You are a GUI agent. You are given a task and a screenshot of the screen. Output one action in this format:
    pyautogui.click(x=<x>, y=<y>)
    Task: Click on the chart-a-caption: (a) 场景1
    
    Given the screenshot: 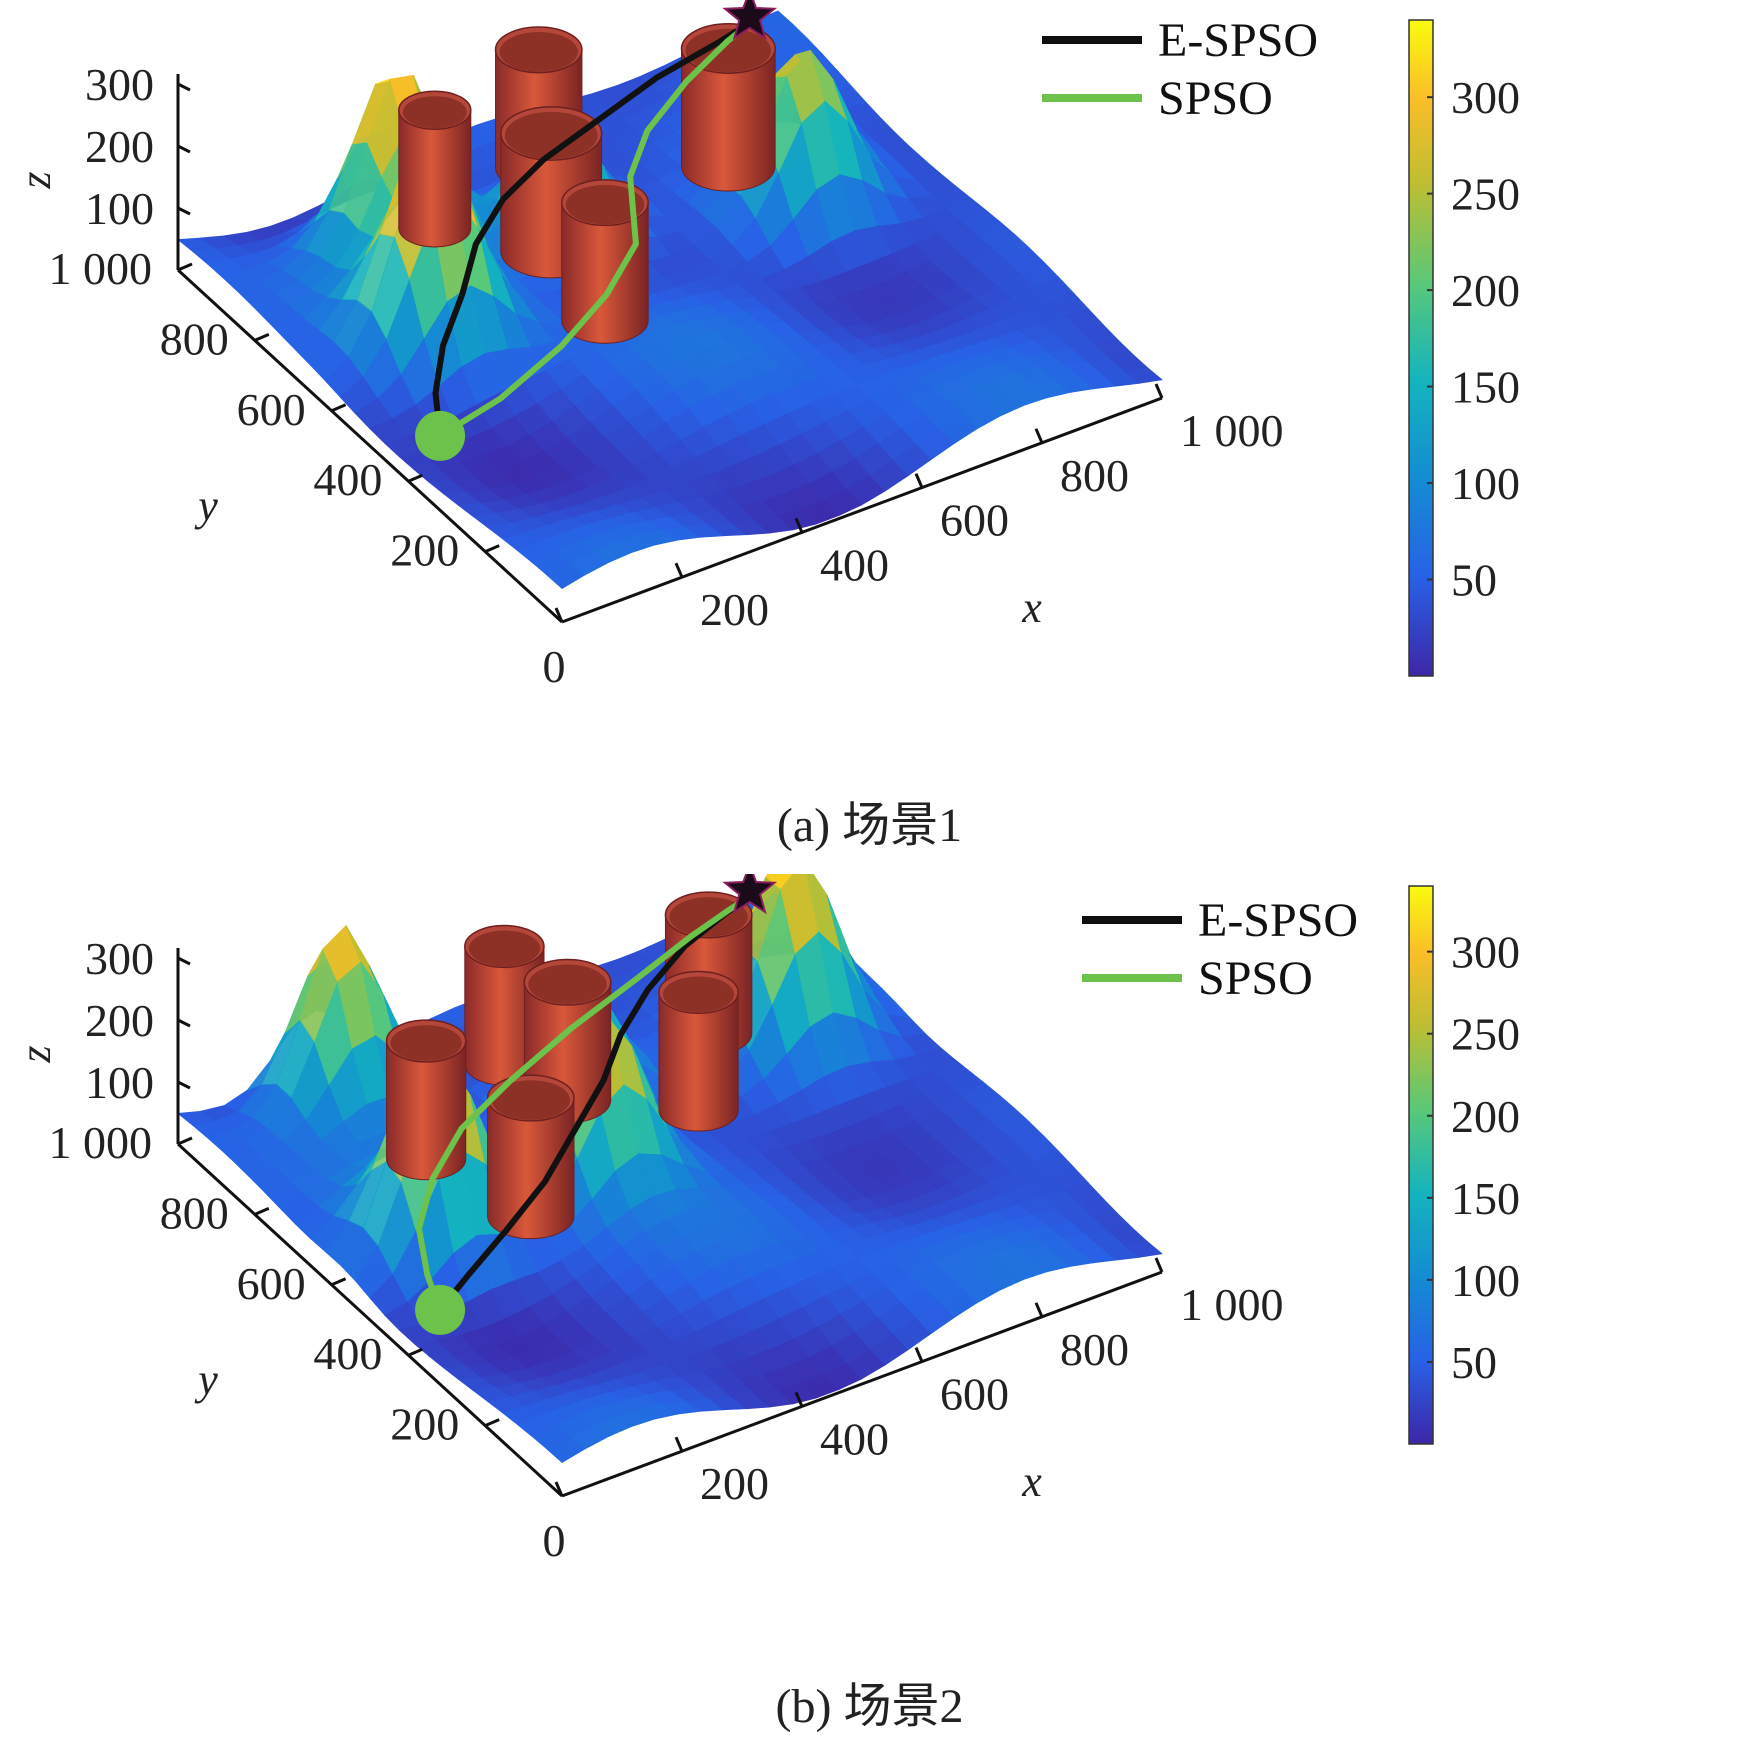 What is the action you would take?
    pyautogui.click(x=869, y=825)
    